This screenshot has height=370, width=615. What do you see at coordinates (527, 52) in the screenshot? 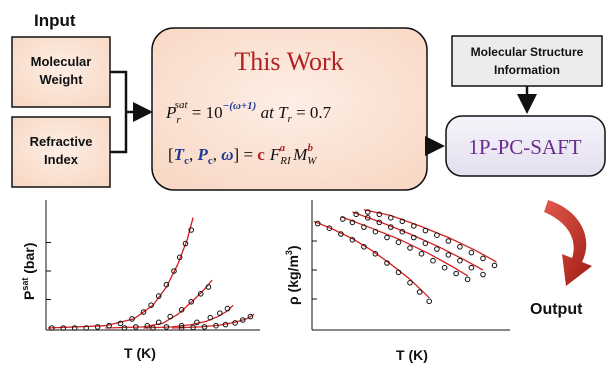
I see `structure-info-line1: Molecular Structure` at bounding box center [527, 52].